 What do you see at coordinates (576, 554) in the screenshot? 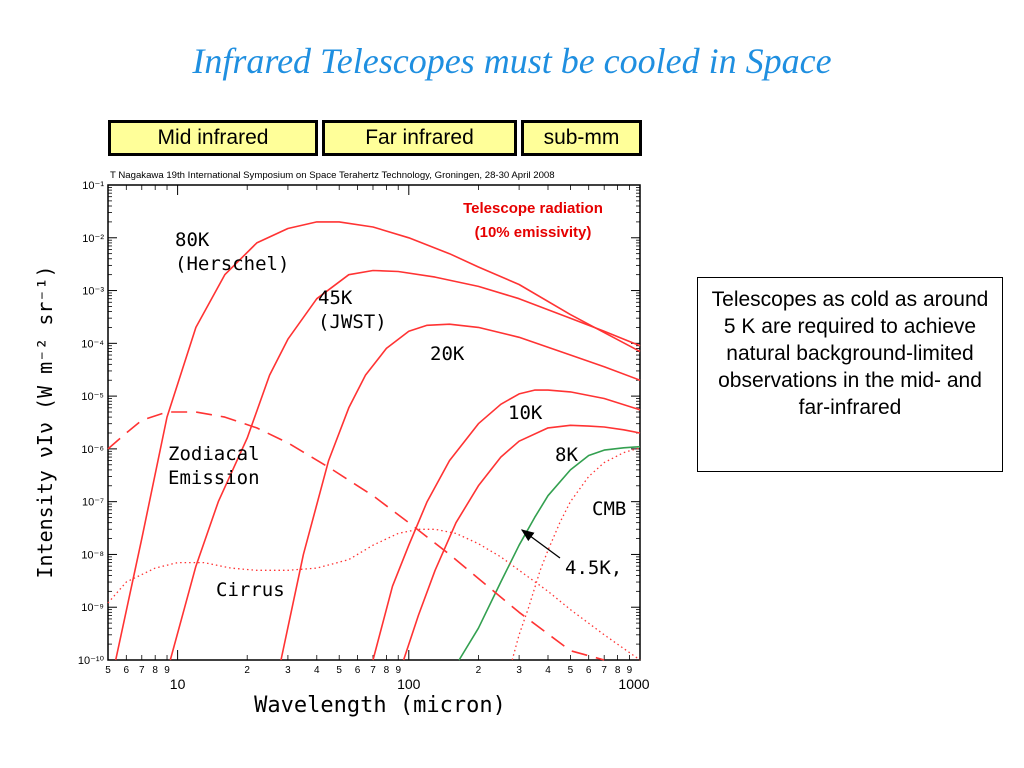
I see `curve-cmb` at bounding box center [576, 554].